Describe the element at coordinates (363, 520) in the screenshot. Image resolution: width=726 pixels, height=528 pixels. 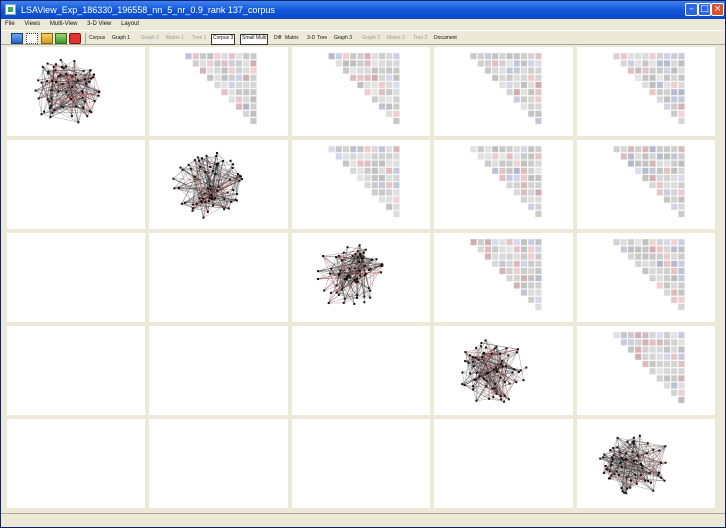
I see `status-bar` at that location.